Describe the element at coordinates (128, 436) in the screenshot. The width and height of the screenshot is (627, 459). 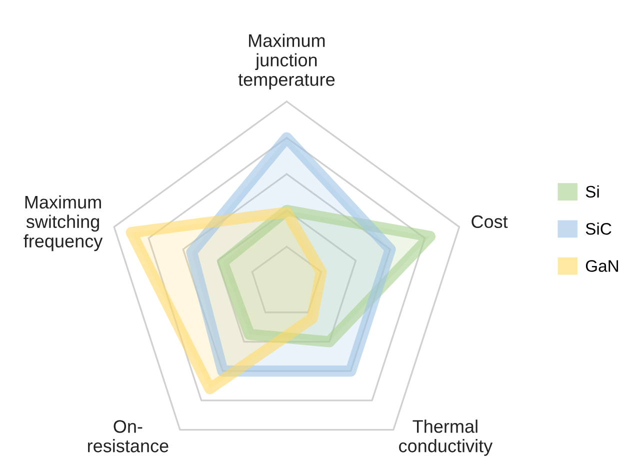
I see `spoke-label: On- resistance` at that location.